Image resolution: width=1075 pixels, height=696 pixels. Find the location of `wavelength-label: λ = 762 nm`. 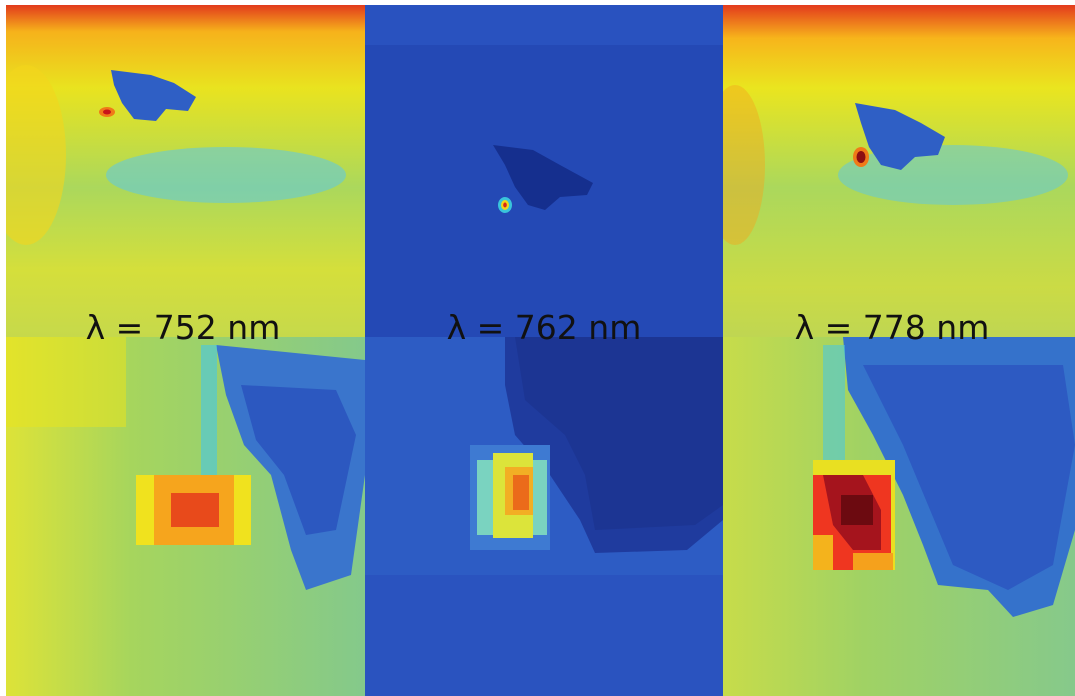

wavelength-label: λ = 762 nm is located at coordinates (544, 327).